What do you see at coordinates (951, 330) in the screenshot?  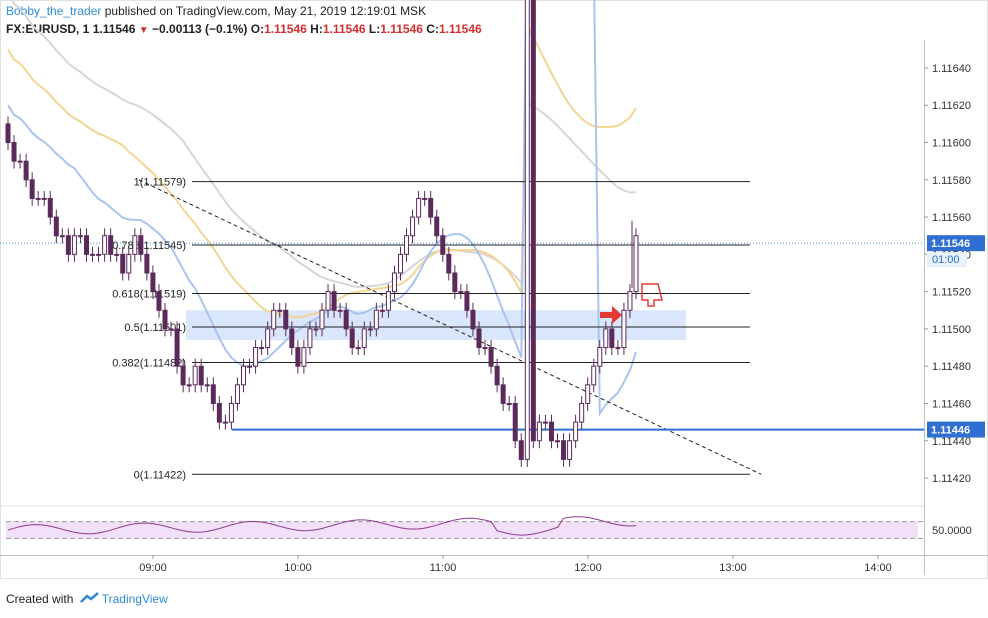 I see `price-tick-label: 1.11500` at bounding box center [951, 330].